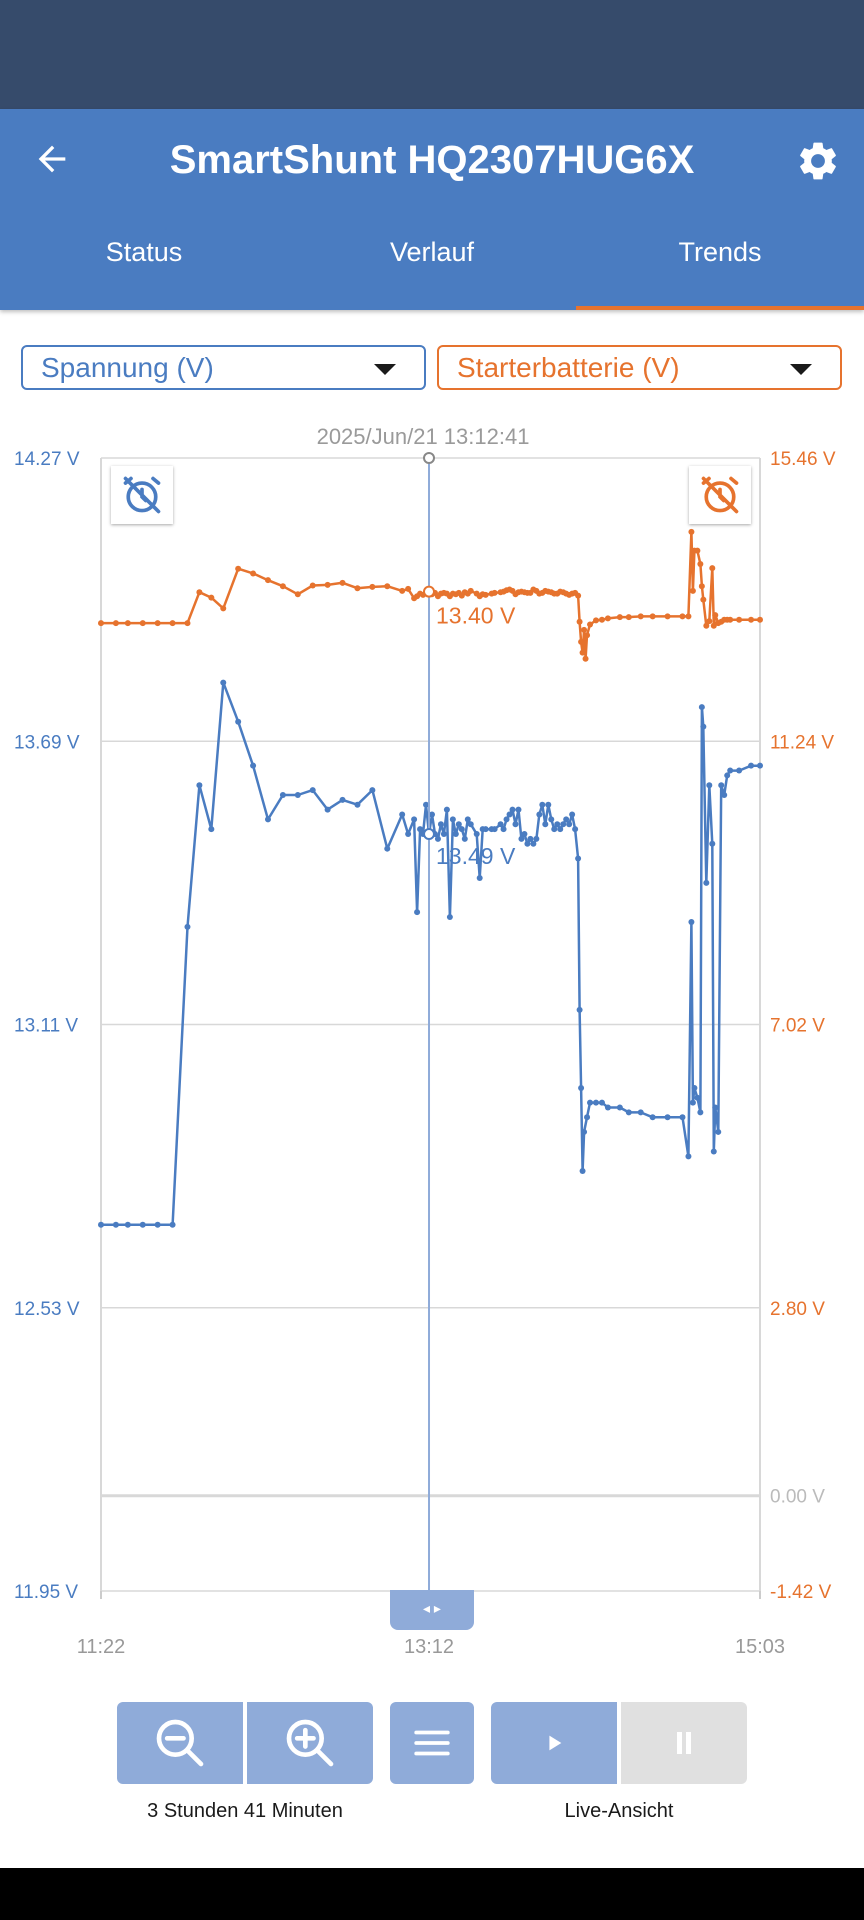  Describe the element at coordinates (223, 367) in the screenshot. I see `left-series-select: Spannung (V)` at that location.